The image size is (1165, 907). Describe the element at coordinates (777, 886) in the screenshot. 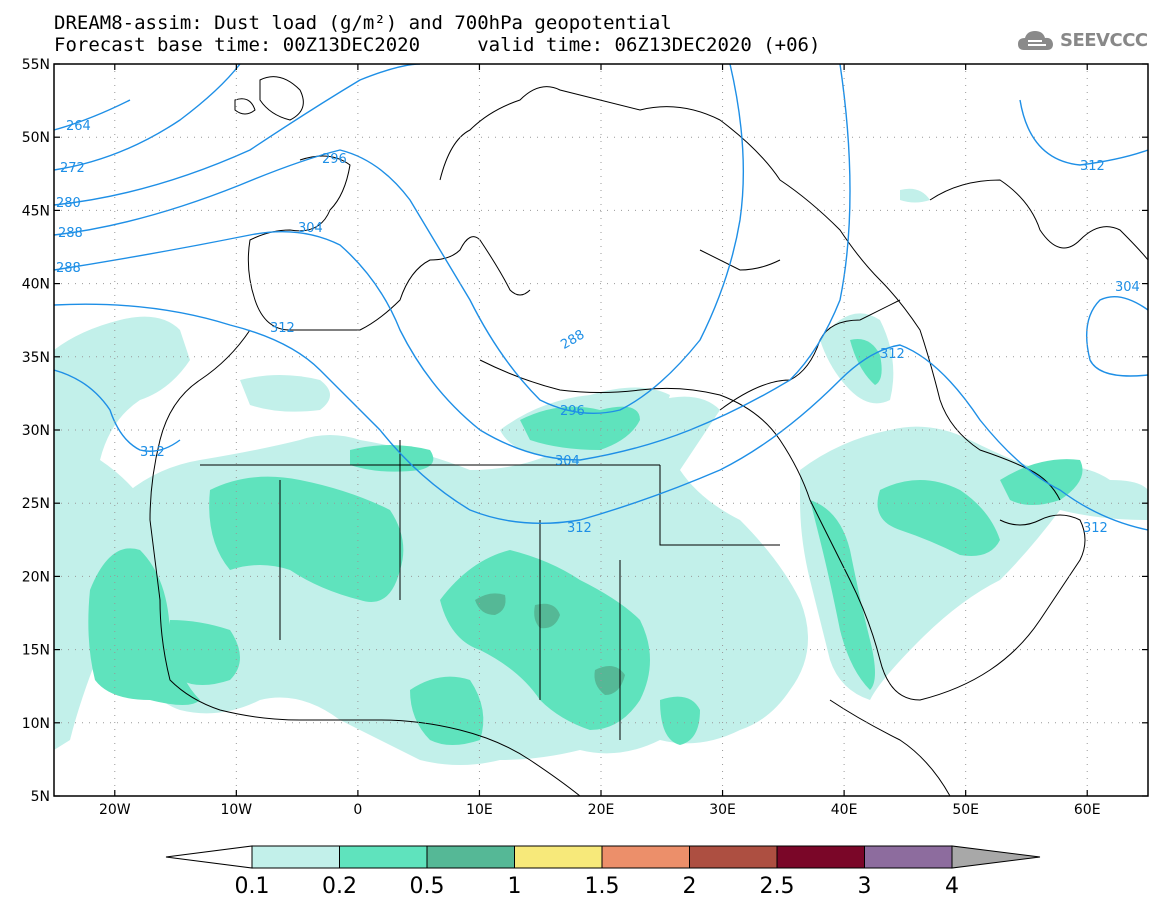

I see `colorbar-label: 2.5` at that location.